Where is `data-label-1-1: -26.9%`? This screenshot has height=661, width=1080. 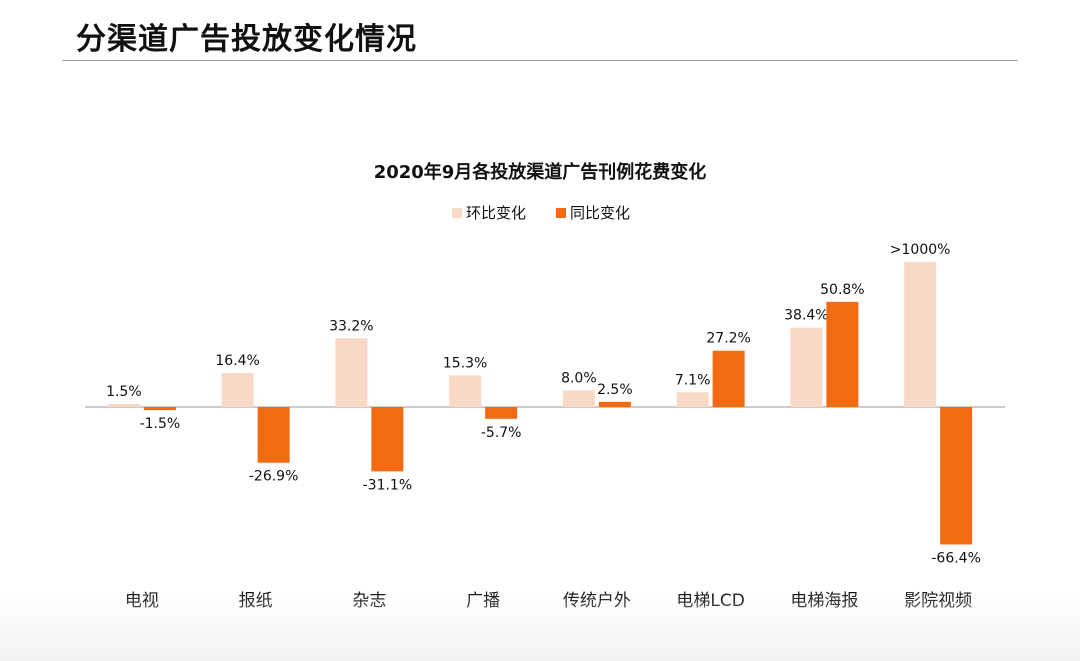 data-label-1-1: -26.9% is located at coordinates (274, 477).